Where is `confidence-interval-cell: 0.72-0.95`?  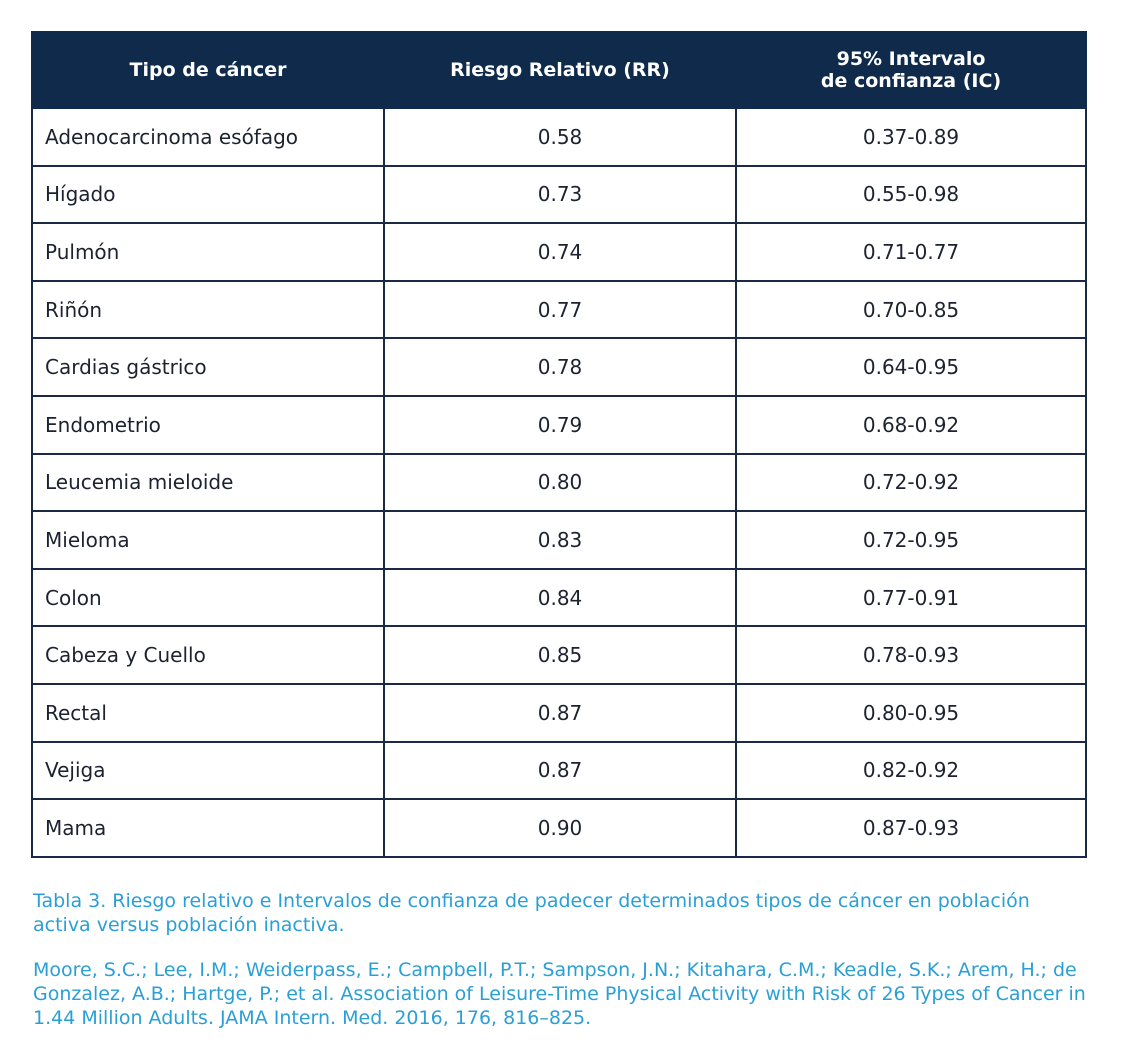 confidence-interval-cell: 0.72-0.95 is located at coordinates (911, 540).